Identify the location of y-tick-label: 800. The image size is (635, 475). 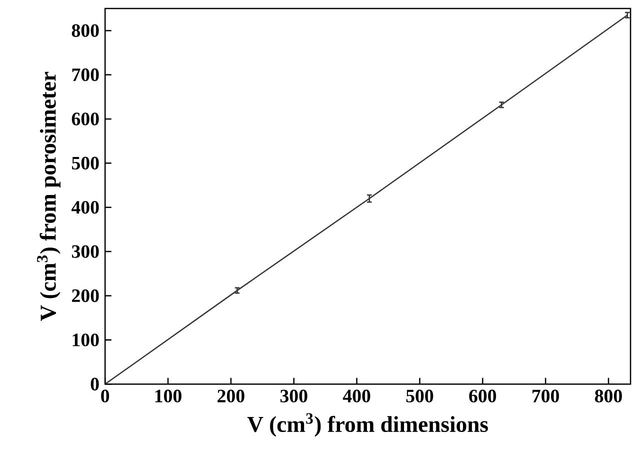
(85, 30).